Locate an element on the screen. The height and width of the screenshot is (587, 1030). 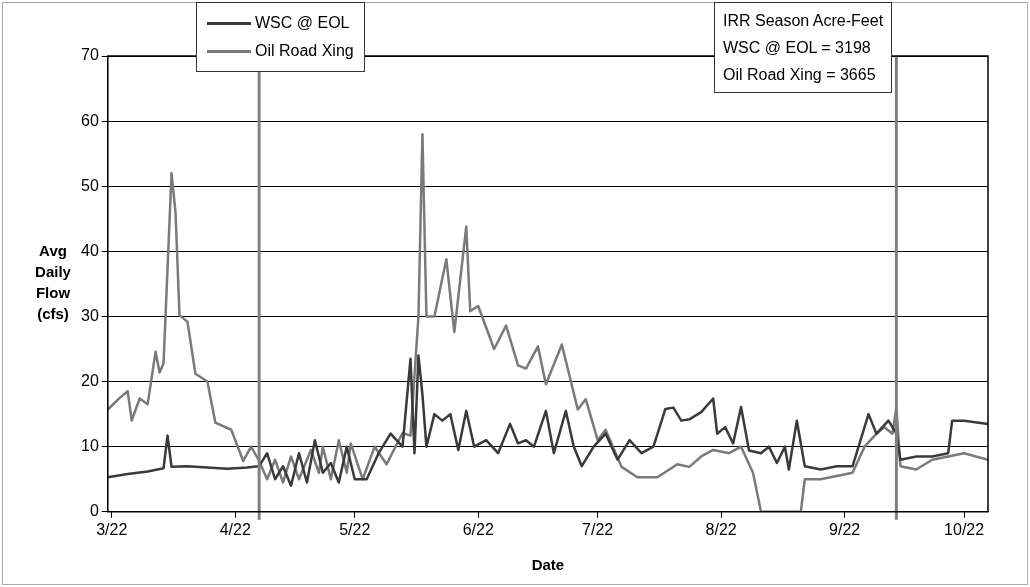
x-tick-label: 3/22 is located at coordinates (112, 529).